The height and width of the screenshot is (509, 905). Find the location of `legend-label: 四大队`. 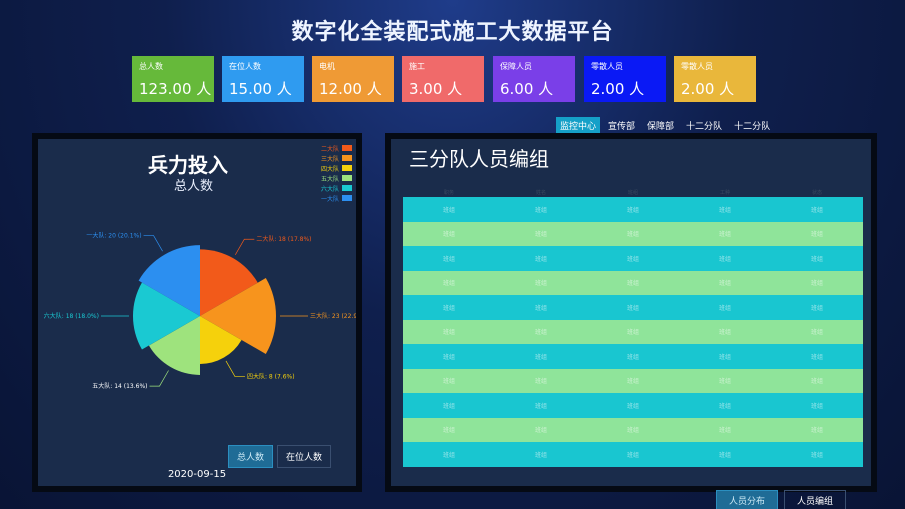

legend-label: 四大队 is located at coordinates (329, 169).